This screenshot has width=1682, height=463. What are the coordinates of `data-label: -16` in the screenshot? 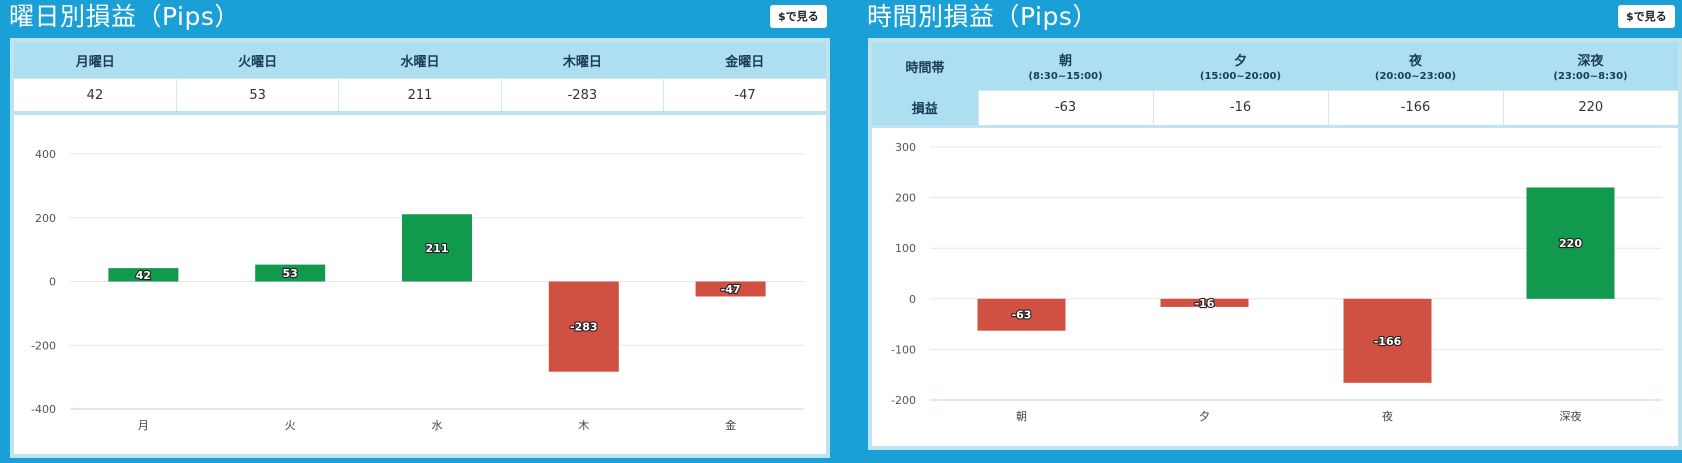 It's located at (1205, 303).